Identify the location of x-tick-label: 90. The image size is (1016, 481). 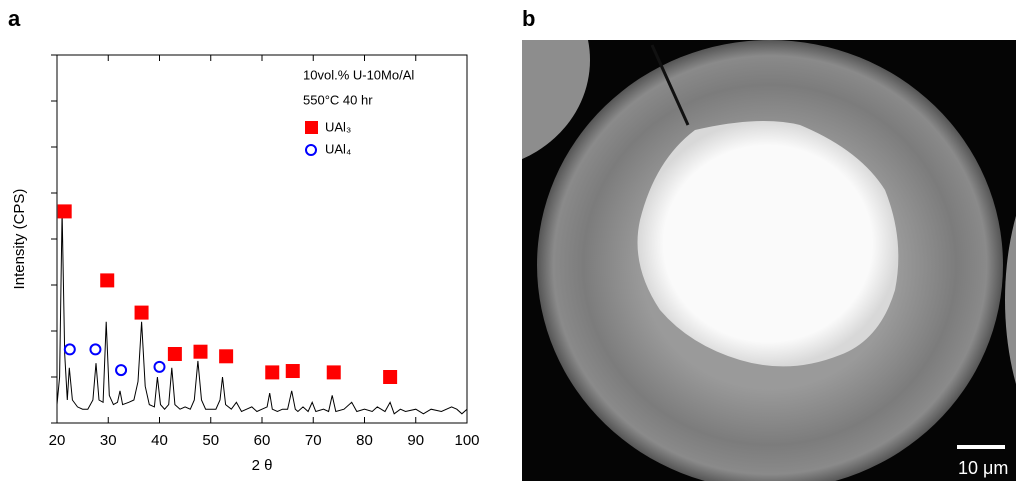
(415, 440).